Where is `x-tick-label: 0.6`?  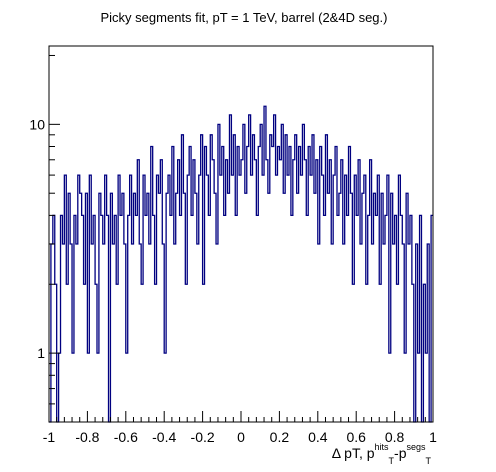 x-tick-label: 0.6 is located at coordinates (356, 437).